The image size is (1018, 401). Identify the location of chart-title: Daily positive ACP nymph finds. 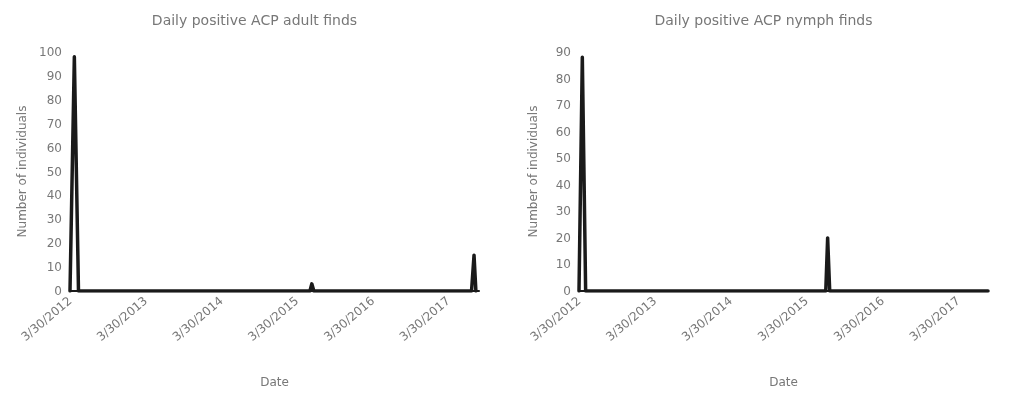
(763, 20).